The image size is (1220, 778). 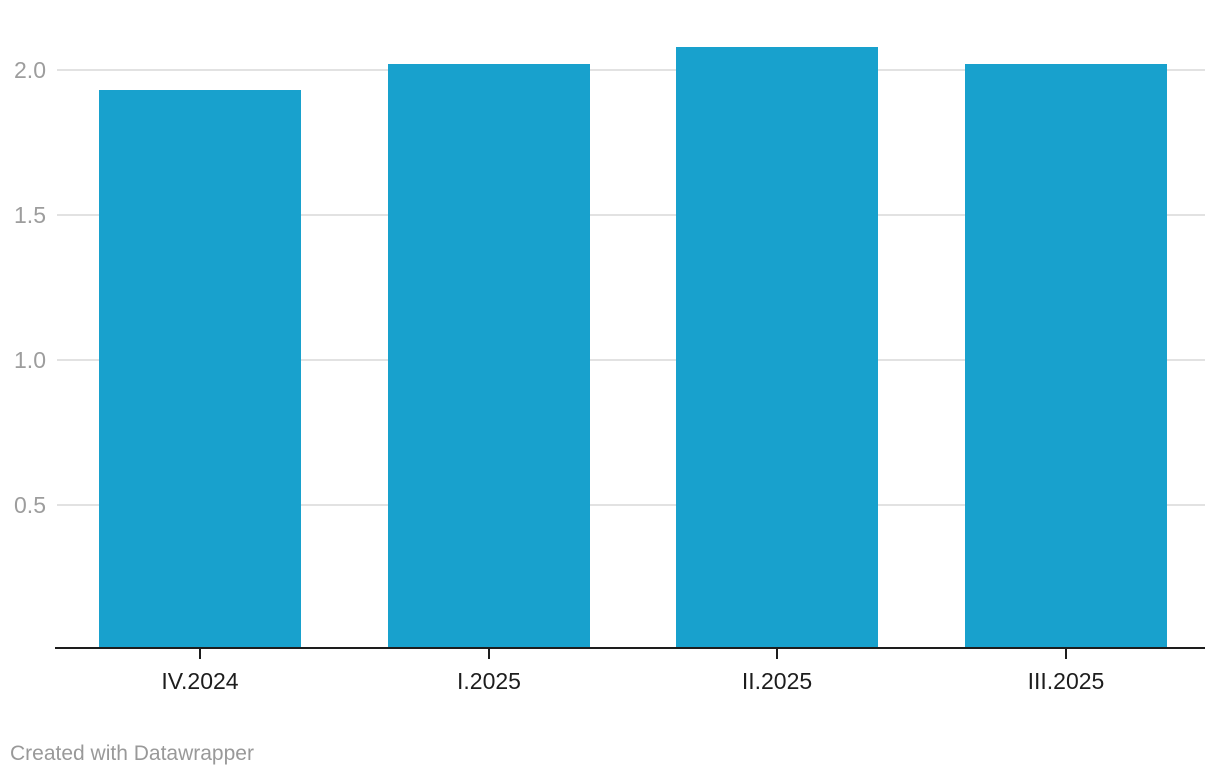 I want to click on y-axis-tick-label: 1.5, so click(x=30, y=215).